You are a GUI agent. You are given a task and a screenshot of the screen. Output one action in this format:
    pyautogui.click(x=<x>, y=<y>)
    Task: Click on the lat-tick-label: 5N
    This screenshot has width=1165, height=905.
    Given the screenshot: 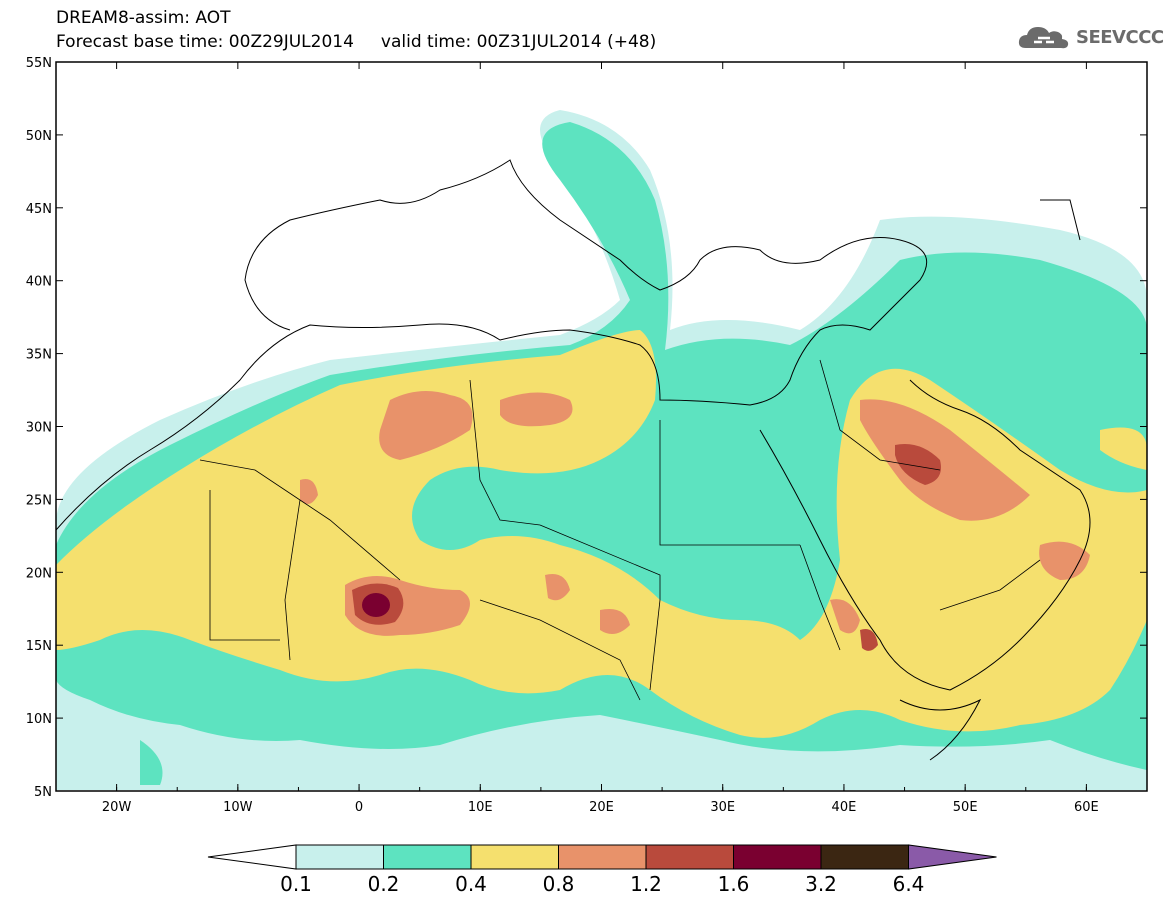 What is the action you would take?
    pyautogui.click(x=43, y=792)
    